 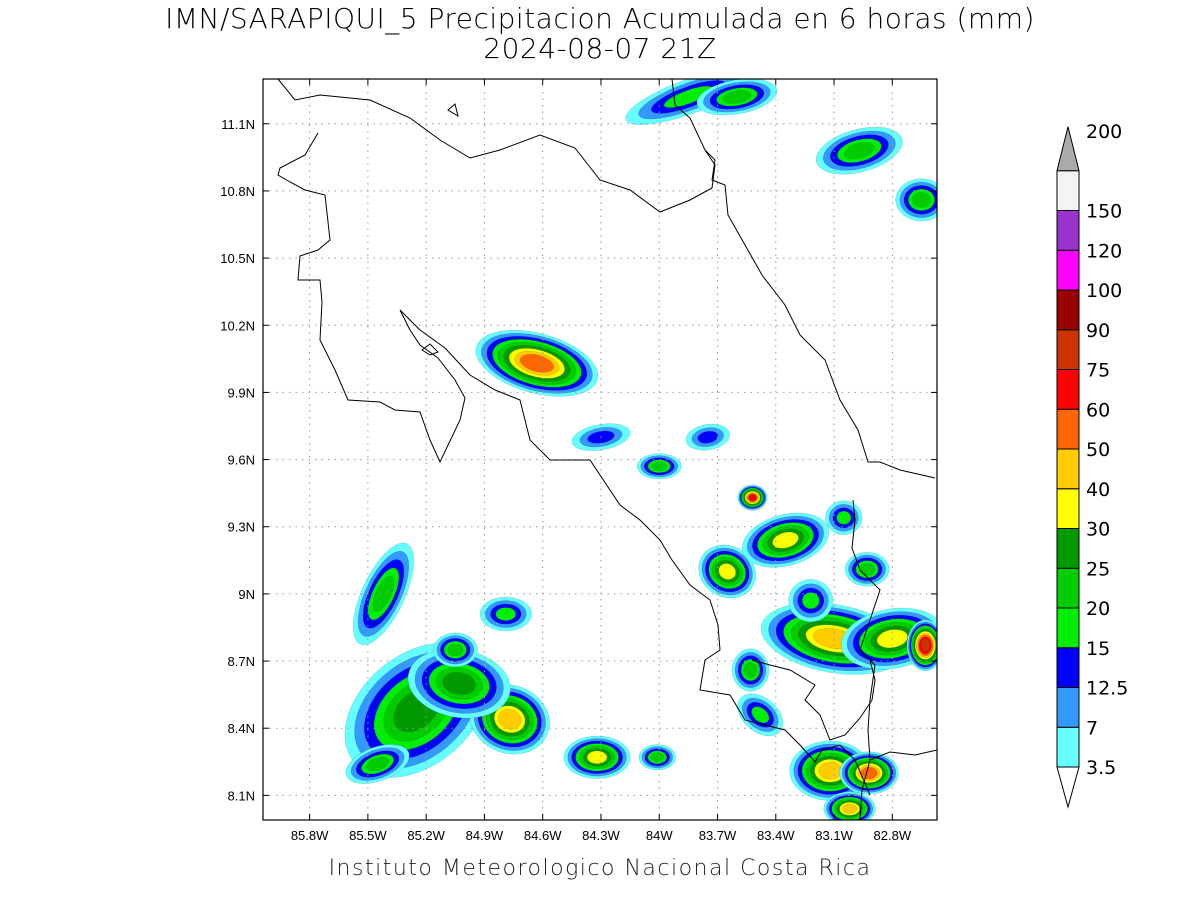 I want to click on map-subtitle: 2024-08-07 21Z, so click(x=600, y=48).